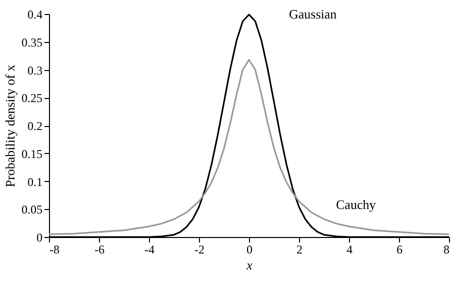 The image size is (474, 290). I want to click on x-tick-label: -8, so click(55, 249).